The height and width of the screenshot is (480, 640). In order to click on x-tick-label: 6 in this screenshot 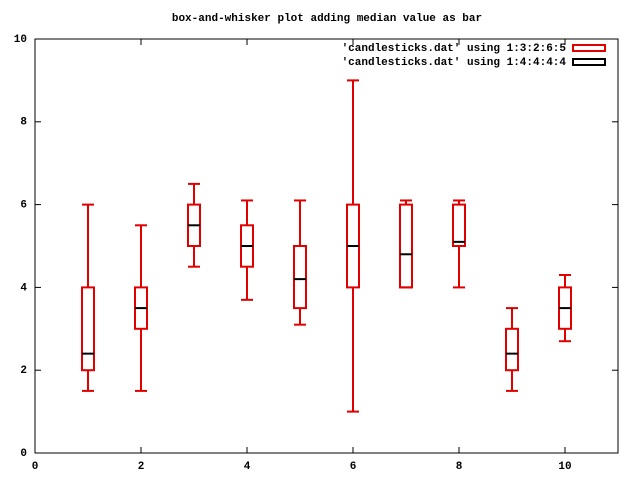, I will do `click(353, 467)`.